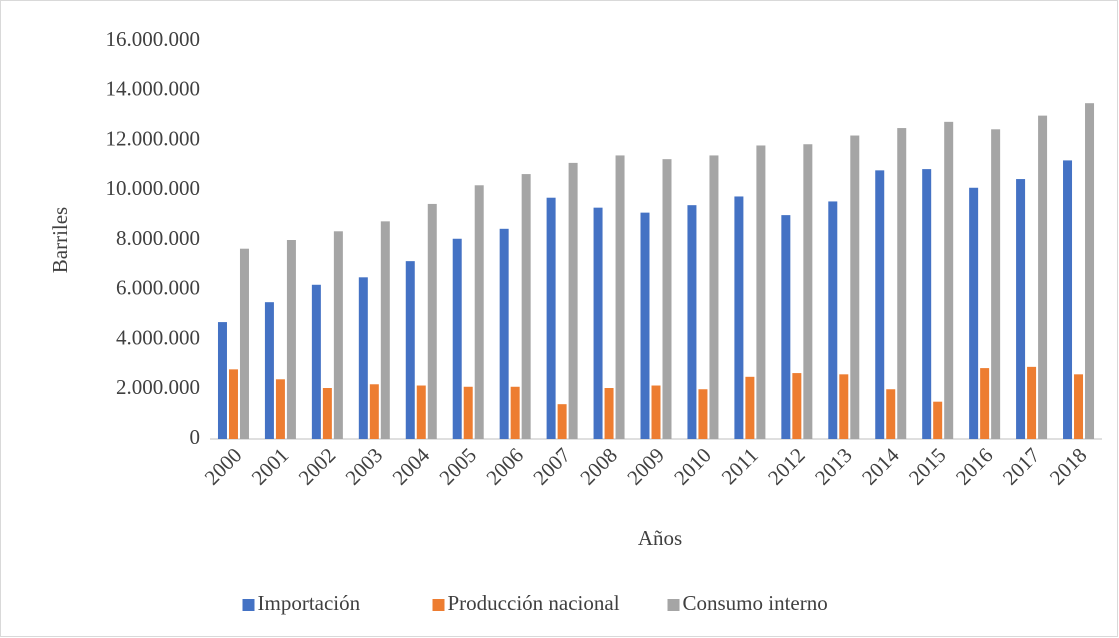  What do you see at coordinates (153, 138) in the screenshot?
I see `y-tick-label: 12.000.000` at bounding box center [153, 138].